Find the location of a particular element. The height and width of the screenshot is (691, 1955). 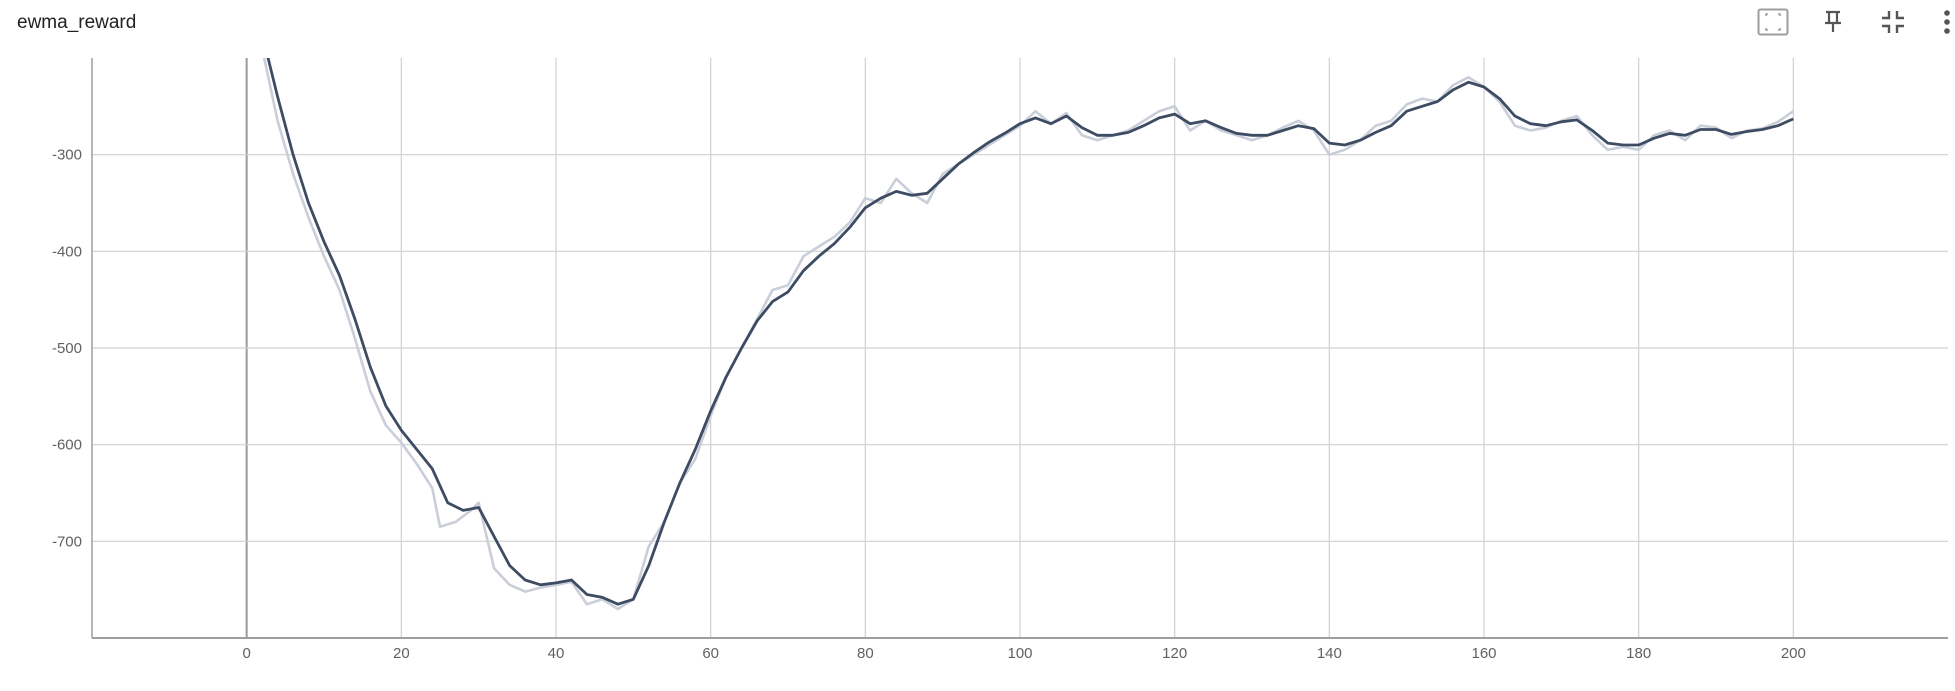

y-tick-label: -600 is located at coordinates (67, 445).